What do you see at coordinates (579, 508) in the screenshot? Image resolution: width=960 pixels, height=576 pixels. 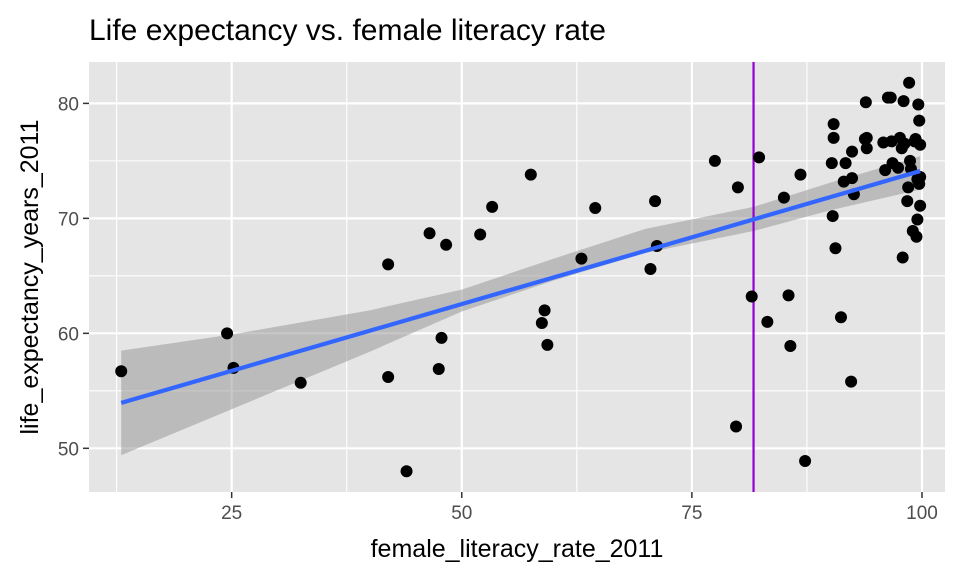 I see `x-axis-ticks: 25 50 75 100` at bounding box center [579, 508].